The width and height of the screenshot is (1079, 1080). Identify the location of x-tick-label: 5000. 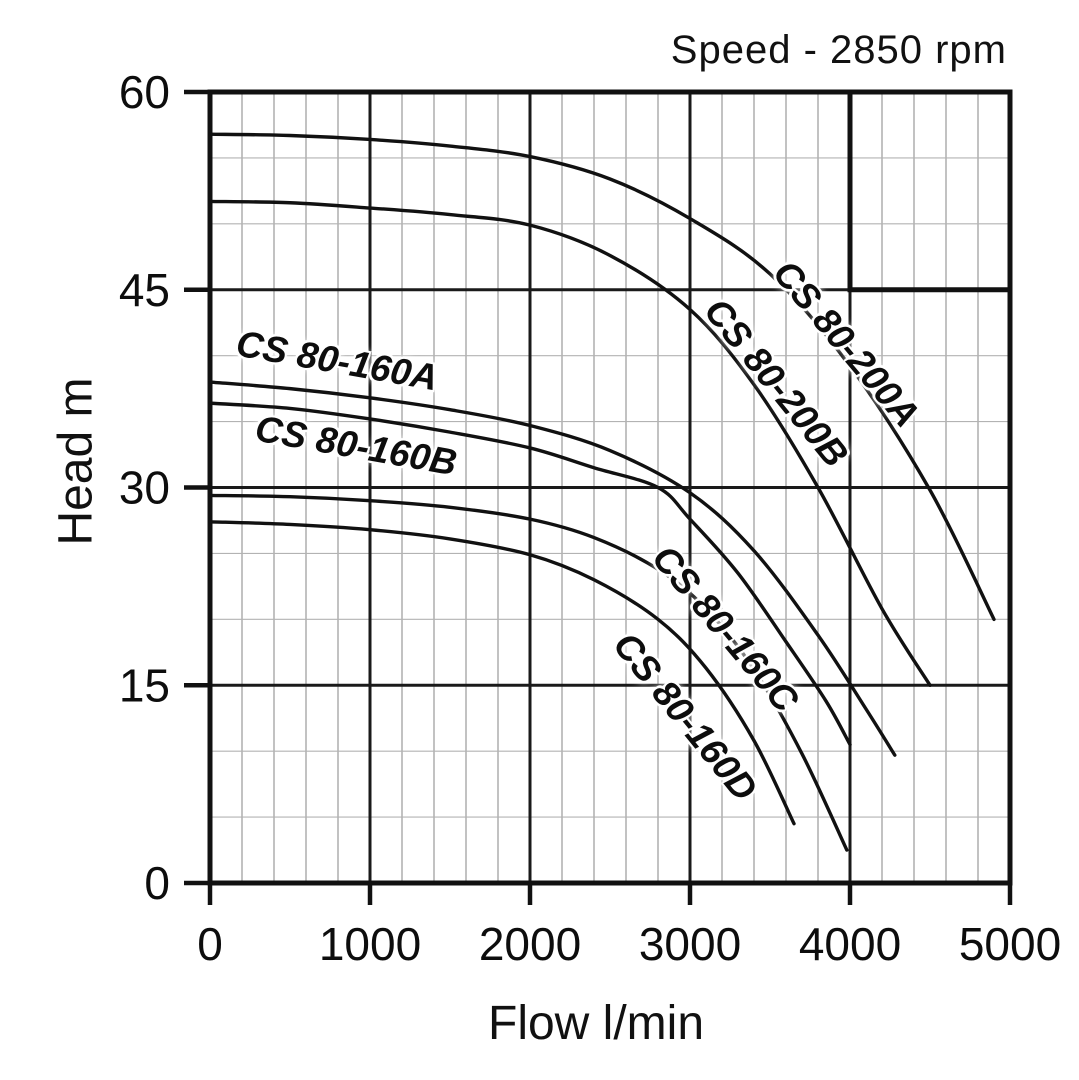
(1010, 944).